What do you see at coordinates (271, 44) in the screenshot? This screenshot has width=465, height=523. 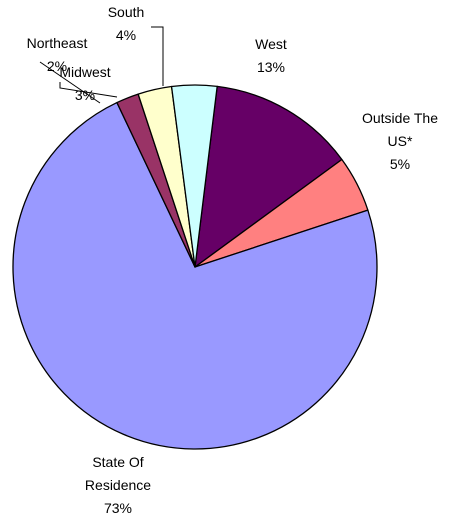 I see `slice-label-west: West` at bounding box center [271, 44].